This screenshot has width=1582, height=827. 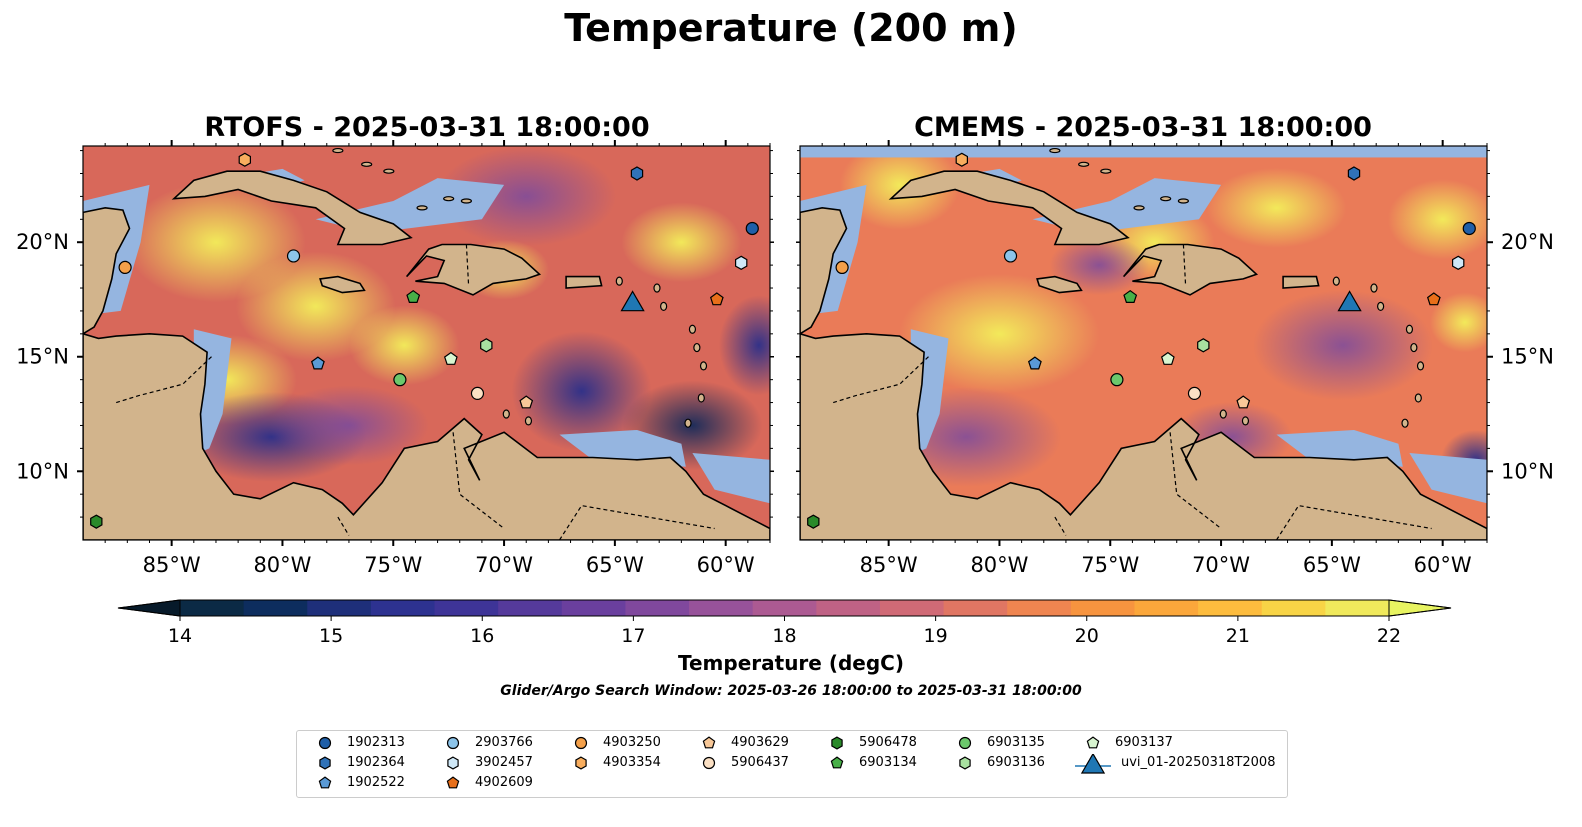 What do you see at coordinates (784, 610) in the screenshot?
I see `colorbar` at bounding box center [784, 610].